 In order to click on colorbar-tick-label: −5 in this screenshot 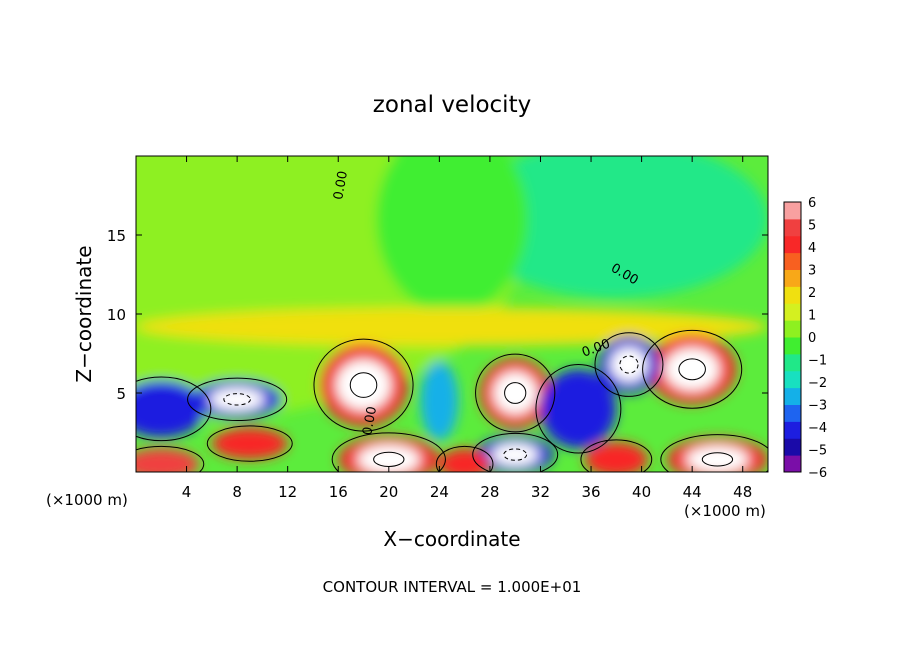, I will do `click(817, 451)`.